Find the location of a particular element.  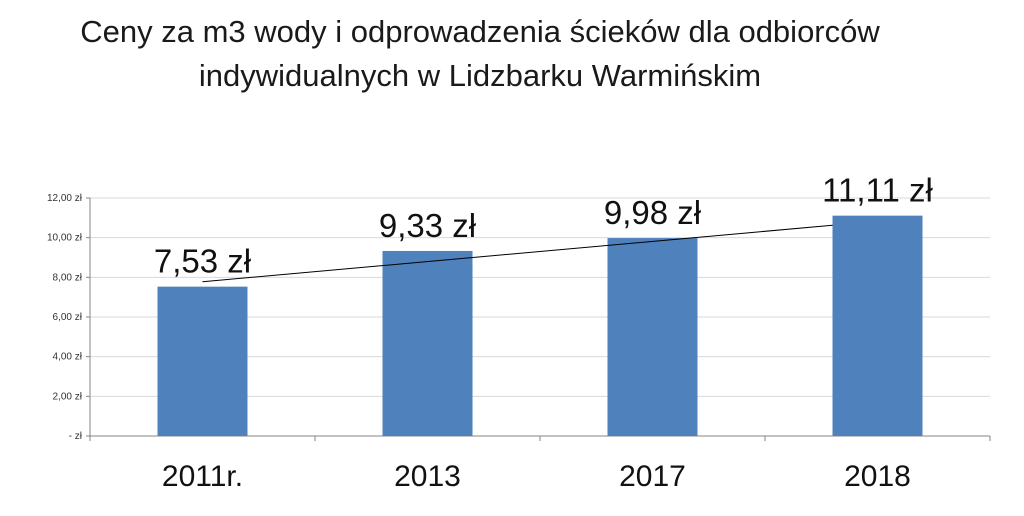

x-tick-label: 2018 is located at coordinates (877, 476).